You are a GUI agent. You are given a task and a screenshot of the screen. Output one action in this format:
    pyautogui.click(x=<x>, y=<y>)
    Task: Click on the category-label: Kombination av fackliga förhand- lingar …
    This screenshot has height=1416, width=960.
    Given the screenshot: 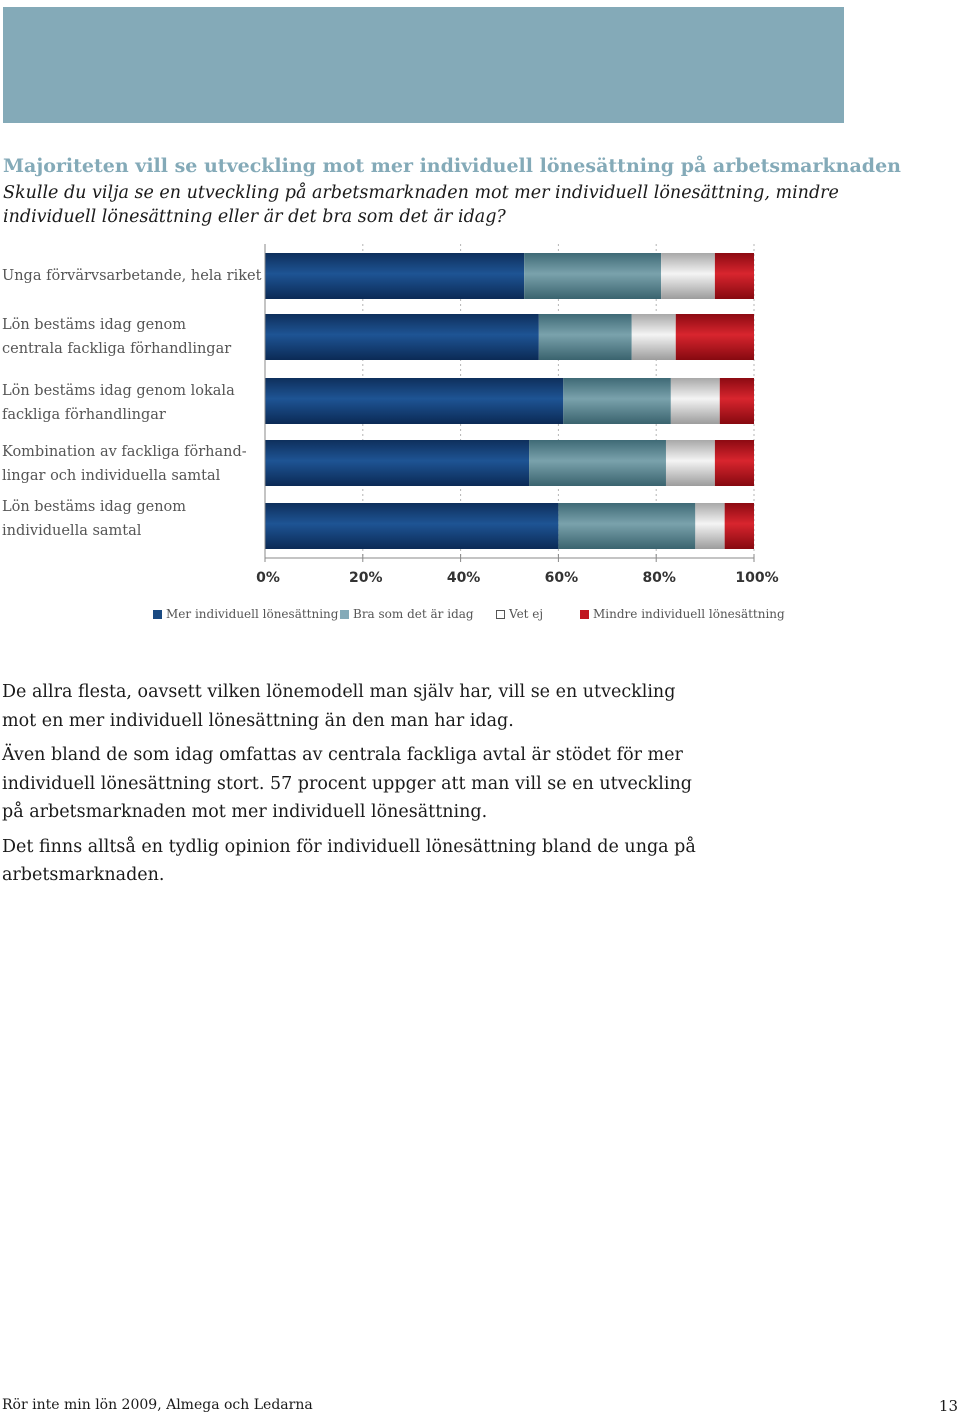 What is the action you would take?
    pyautogui.click(x=124, y=464)
    